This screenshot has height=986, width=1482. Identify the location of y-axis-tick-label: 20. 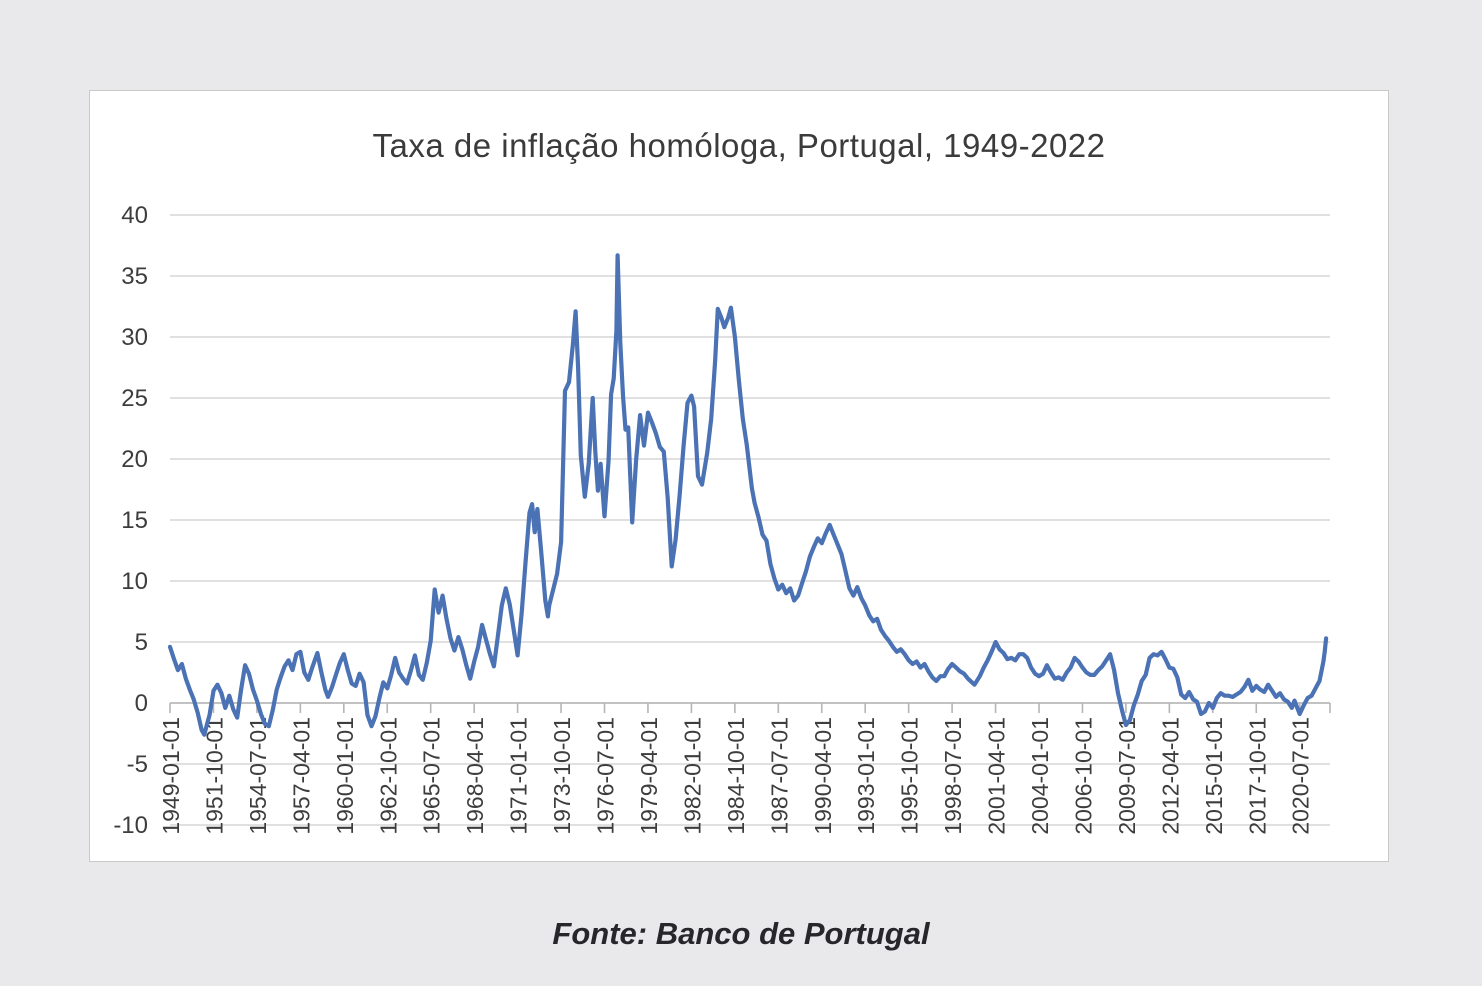
(134, 459).